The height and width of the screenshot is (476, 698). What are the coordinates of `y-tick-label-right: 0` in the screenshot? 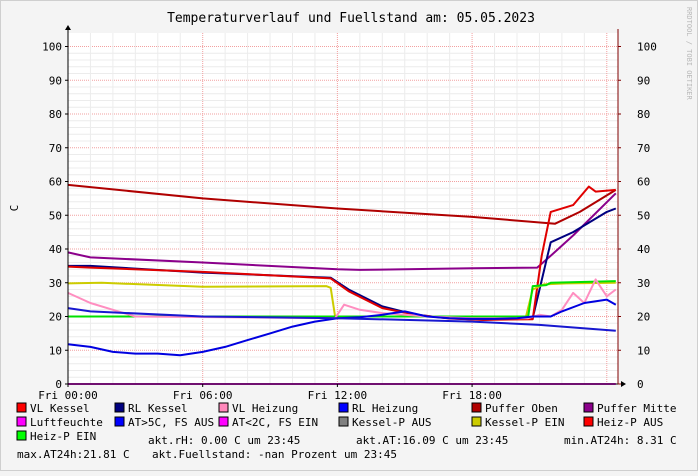 It's located at (640, 384).